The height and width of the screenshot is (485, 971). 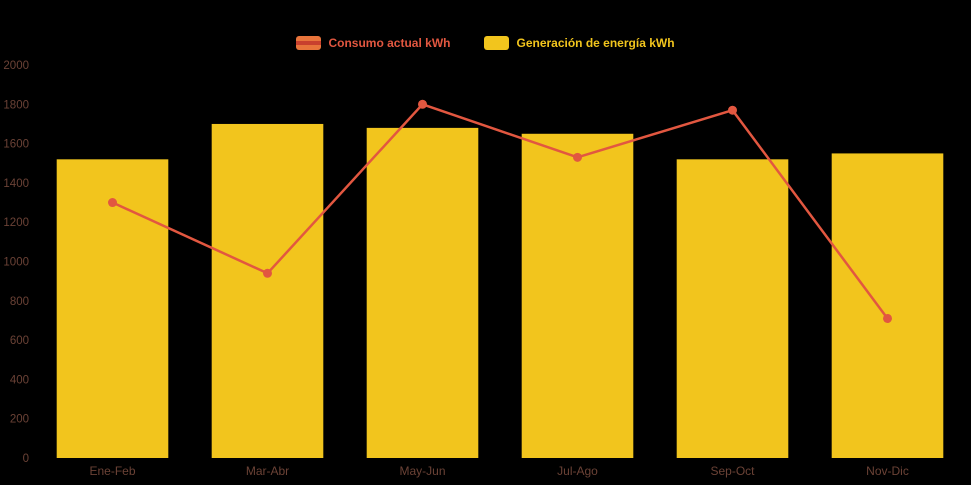 I want to click on consumption-marker-Mar-Abr, so click(x=267, y=273).